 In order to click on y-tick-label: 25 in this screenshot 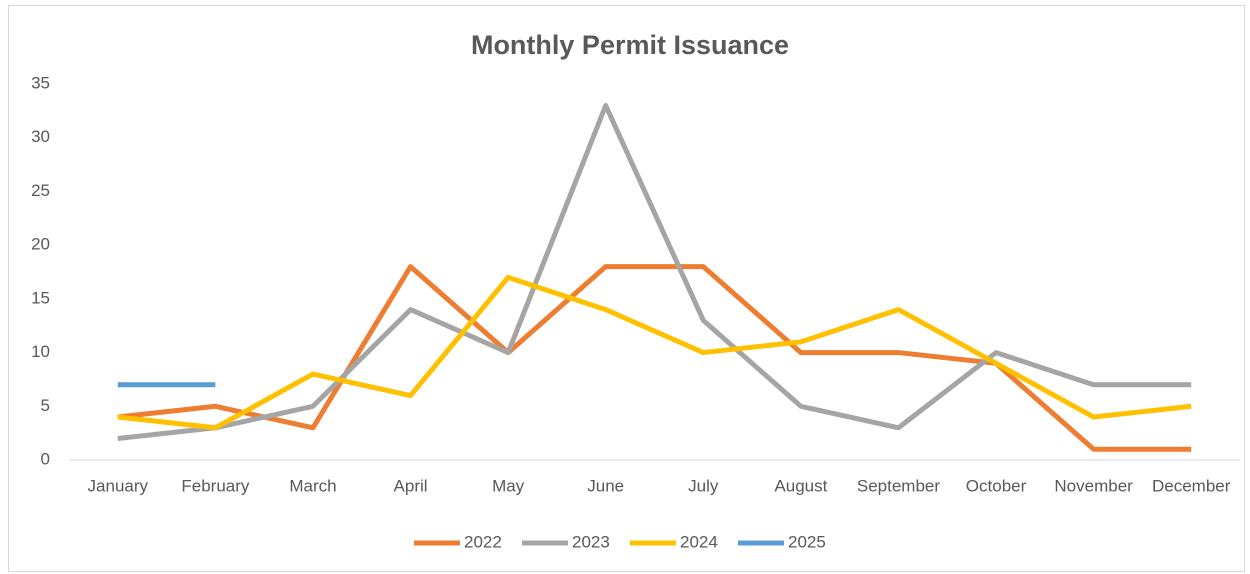, I will do `click(40, 190)`.